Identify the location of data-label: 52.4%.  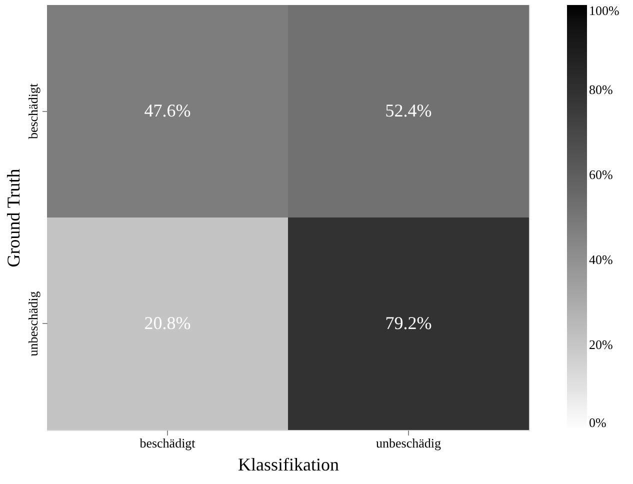
(408, 110).